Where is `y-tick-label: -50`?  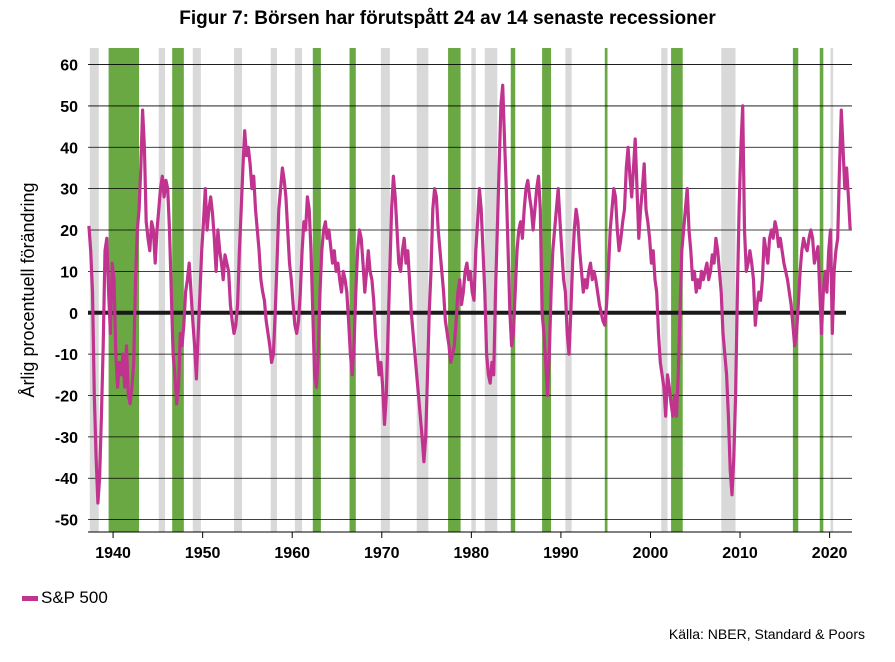
y-tick-label: -50 is located at coordinates (66, 521).